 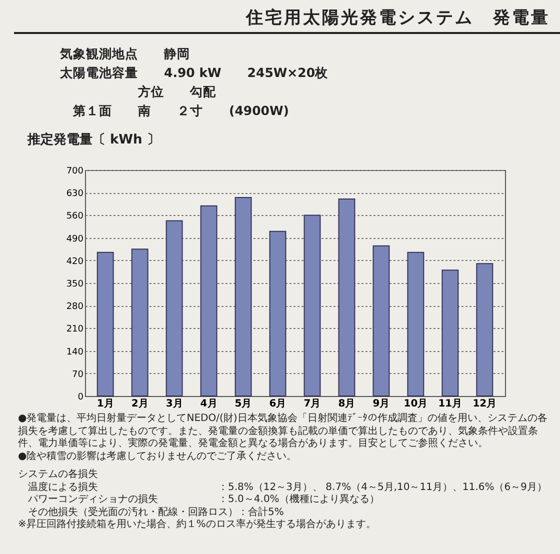 What do you see at coordinates (277, 404) in the screenshot?
I see `x-tick-label: 6月` at bounding box center [277, 404].